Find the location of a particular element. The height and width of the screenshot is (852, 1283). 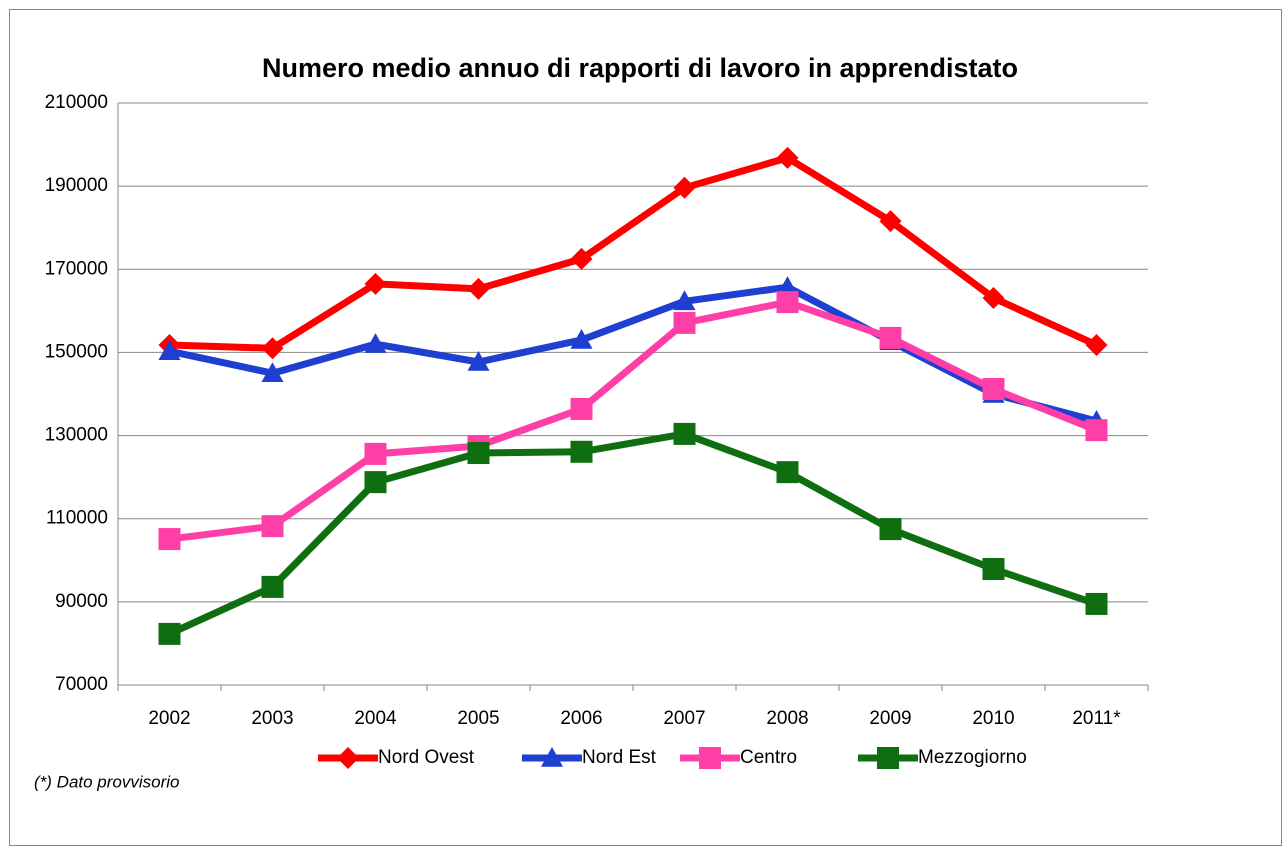

y-tick-label: 210000 is located at coordinates (76, 102).